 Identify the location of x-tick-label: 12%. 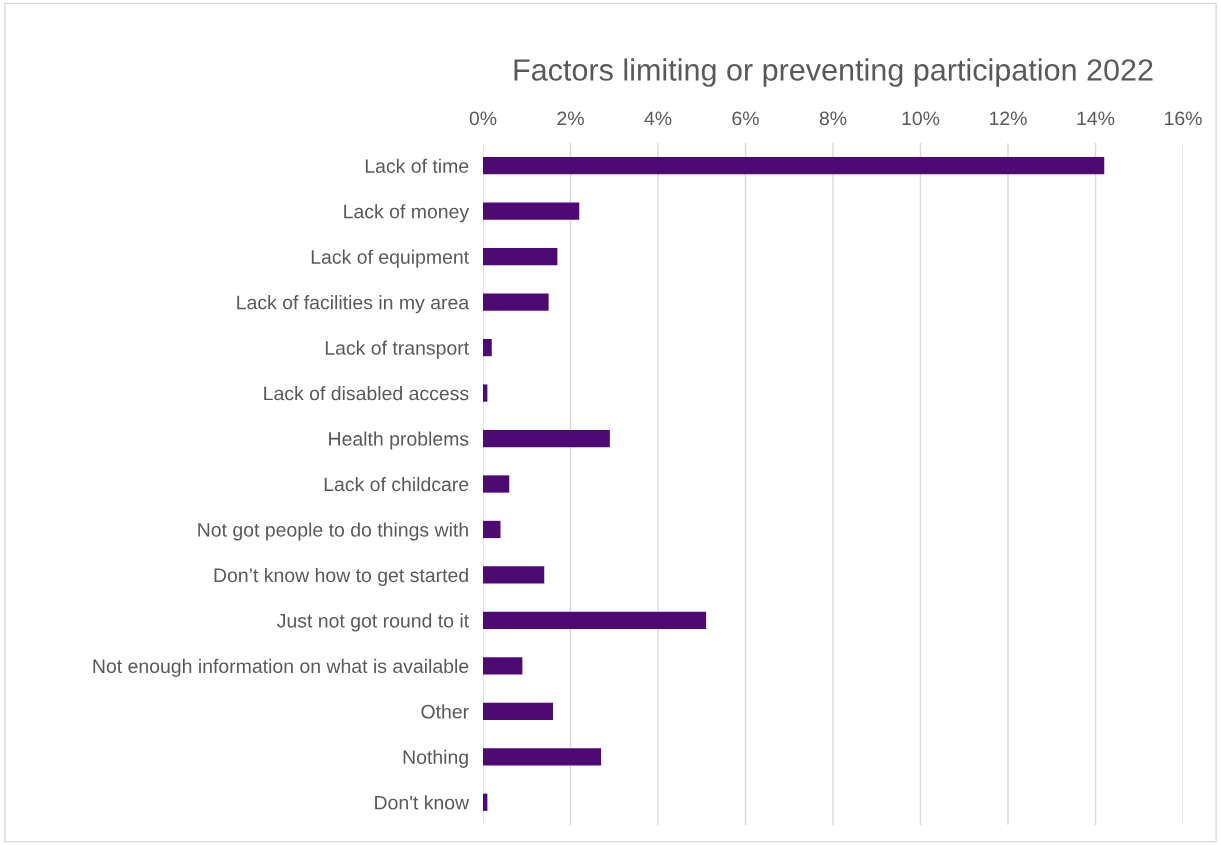
(1008, 118).